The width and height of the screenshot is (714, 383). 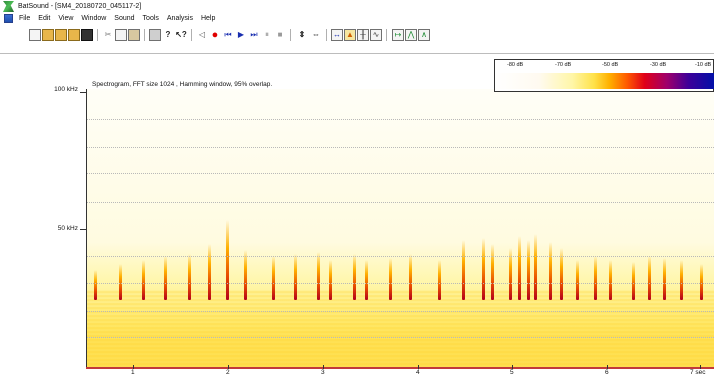 What do you see at coordinates (418, 372) in the screenshot?
I see `x-axis-label-4: 4` at bounding box center [418, 372].